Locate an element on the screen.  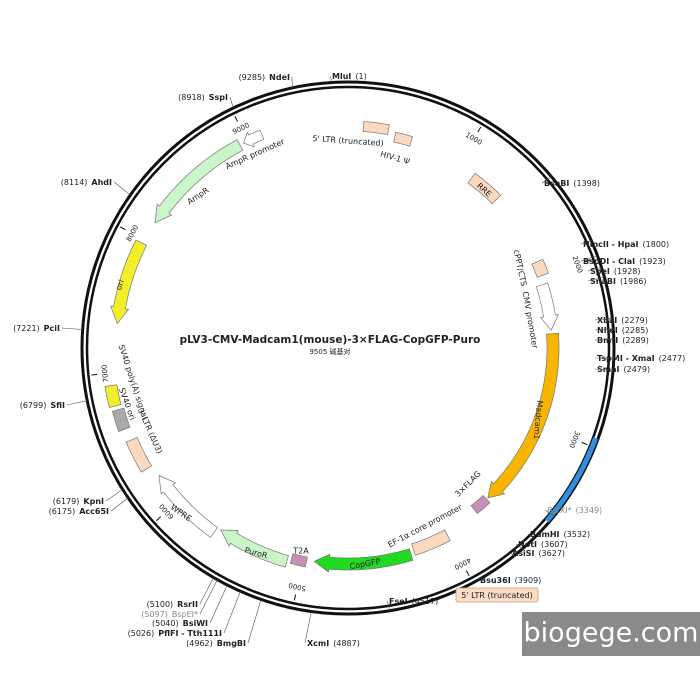
site-position: (3909) is located at coordinates (528, 580).